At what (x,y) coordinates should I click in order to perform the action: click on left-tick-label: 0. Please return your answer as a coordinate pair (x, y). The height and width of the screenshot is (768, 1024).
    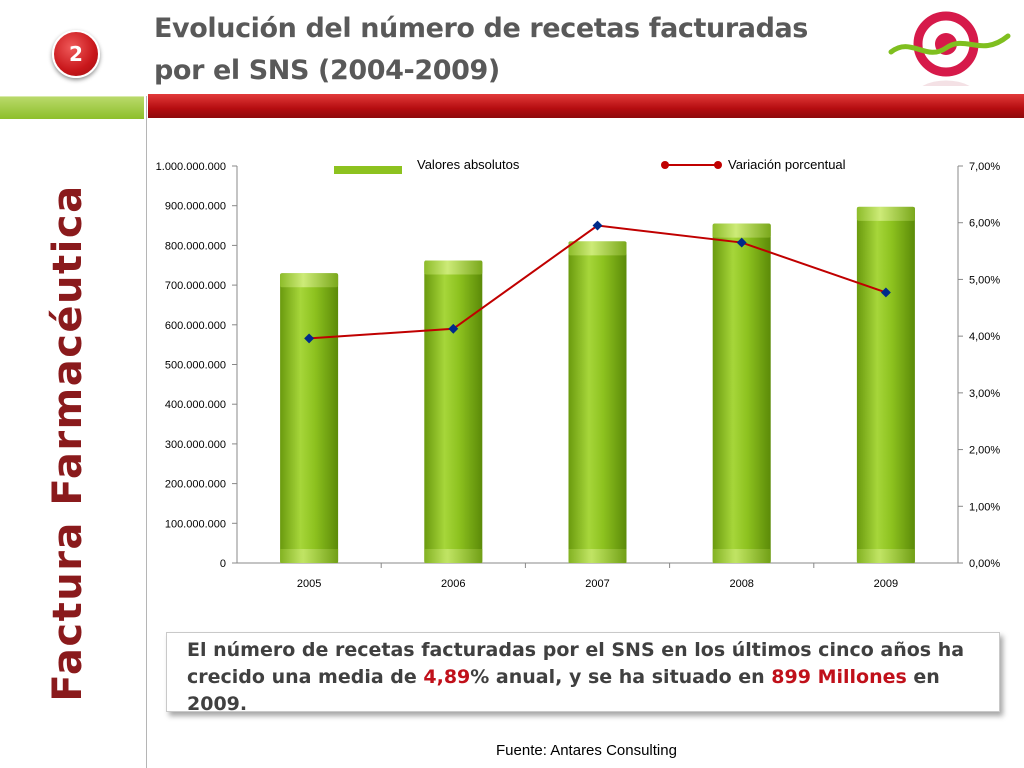
    Looking at the image, I should click on (223, 564).